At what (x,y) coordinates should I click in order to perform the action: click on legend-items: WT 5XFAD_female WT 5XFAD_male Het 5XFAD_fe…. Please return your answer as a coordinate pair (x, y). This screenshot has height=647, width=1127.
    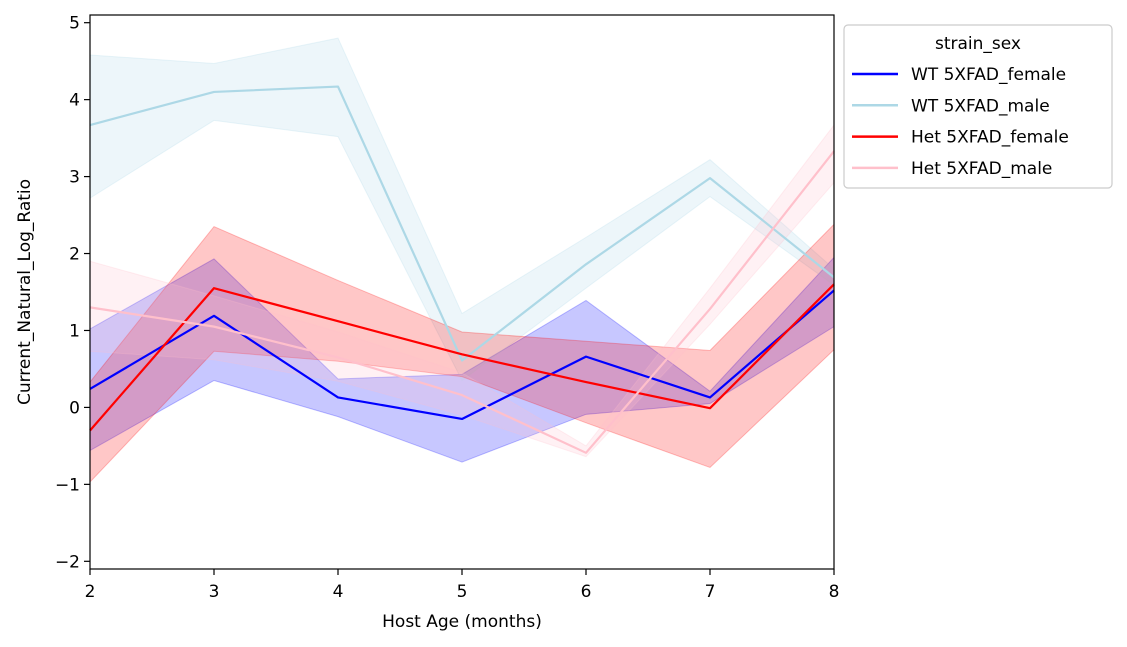
    Looking at the image, I should click on (960, 122).